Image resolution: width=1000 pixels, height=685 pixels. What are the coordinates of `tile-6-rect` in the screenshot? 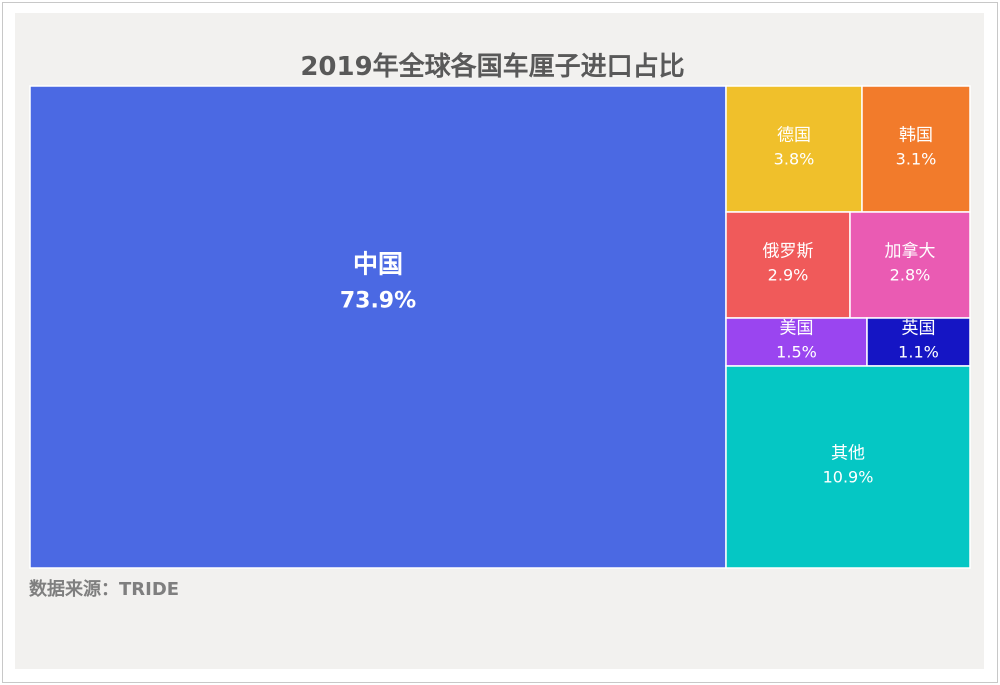 It's located at (918, 342).